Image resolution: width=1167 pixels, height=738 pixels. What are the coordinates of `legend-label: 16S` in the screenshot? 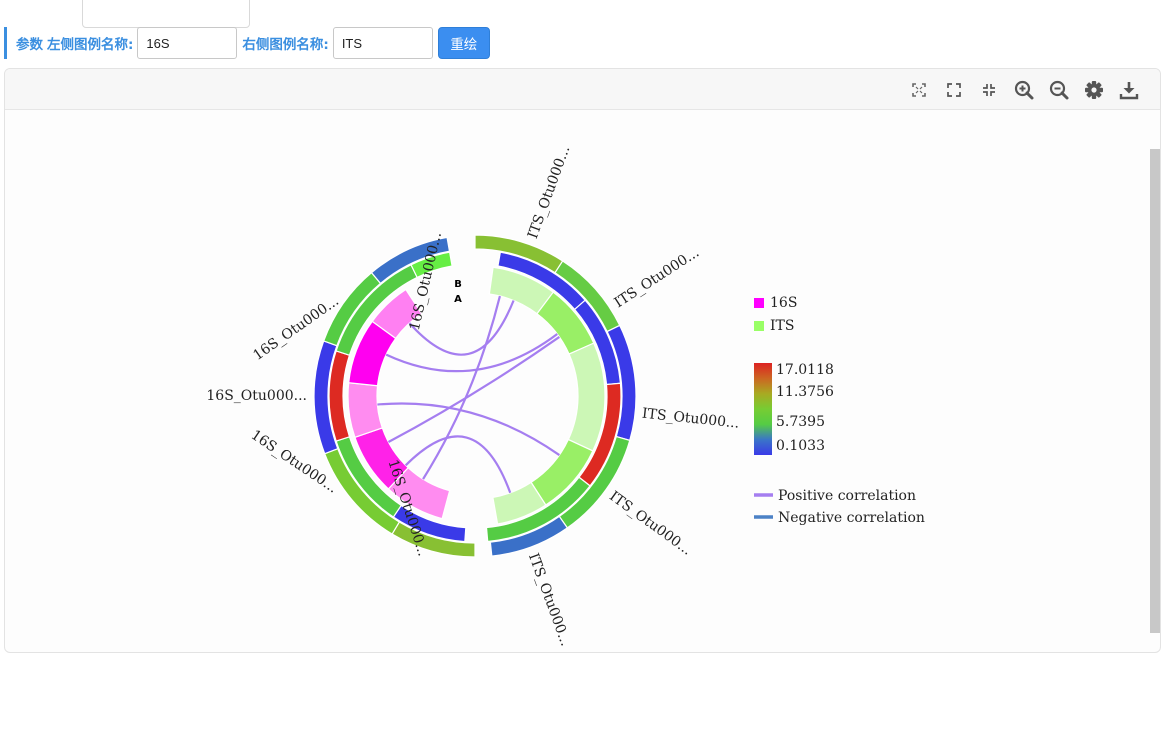 It's located at (783, 303).